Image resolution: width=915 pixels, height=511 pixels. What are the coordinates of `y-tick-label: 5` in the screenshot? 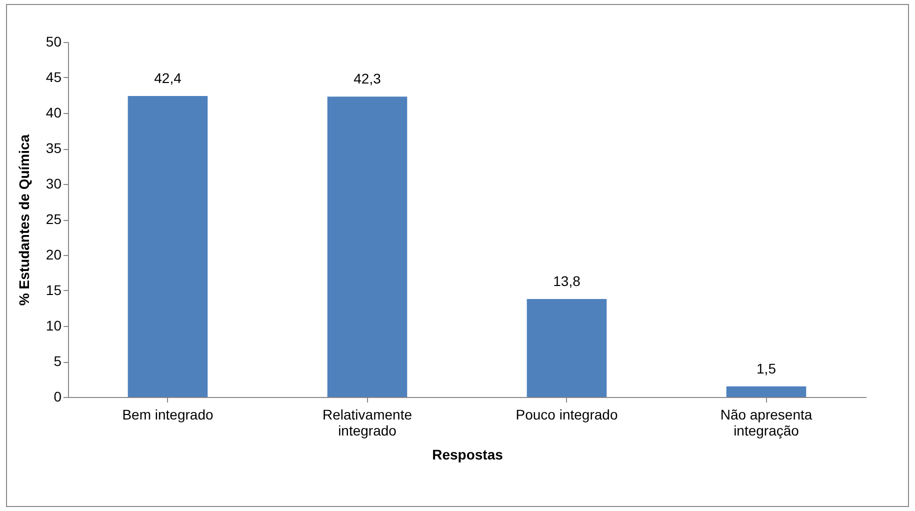 It's located at (58, 361).